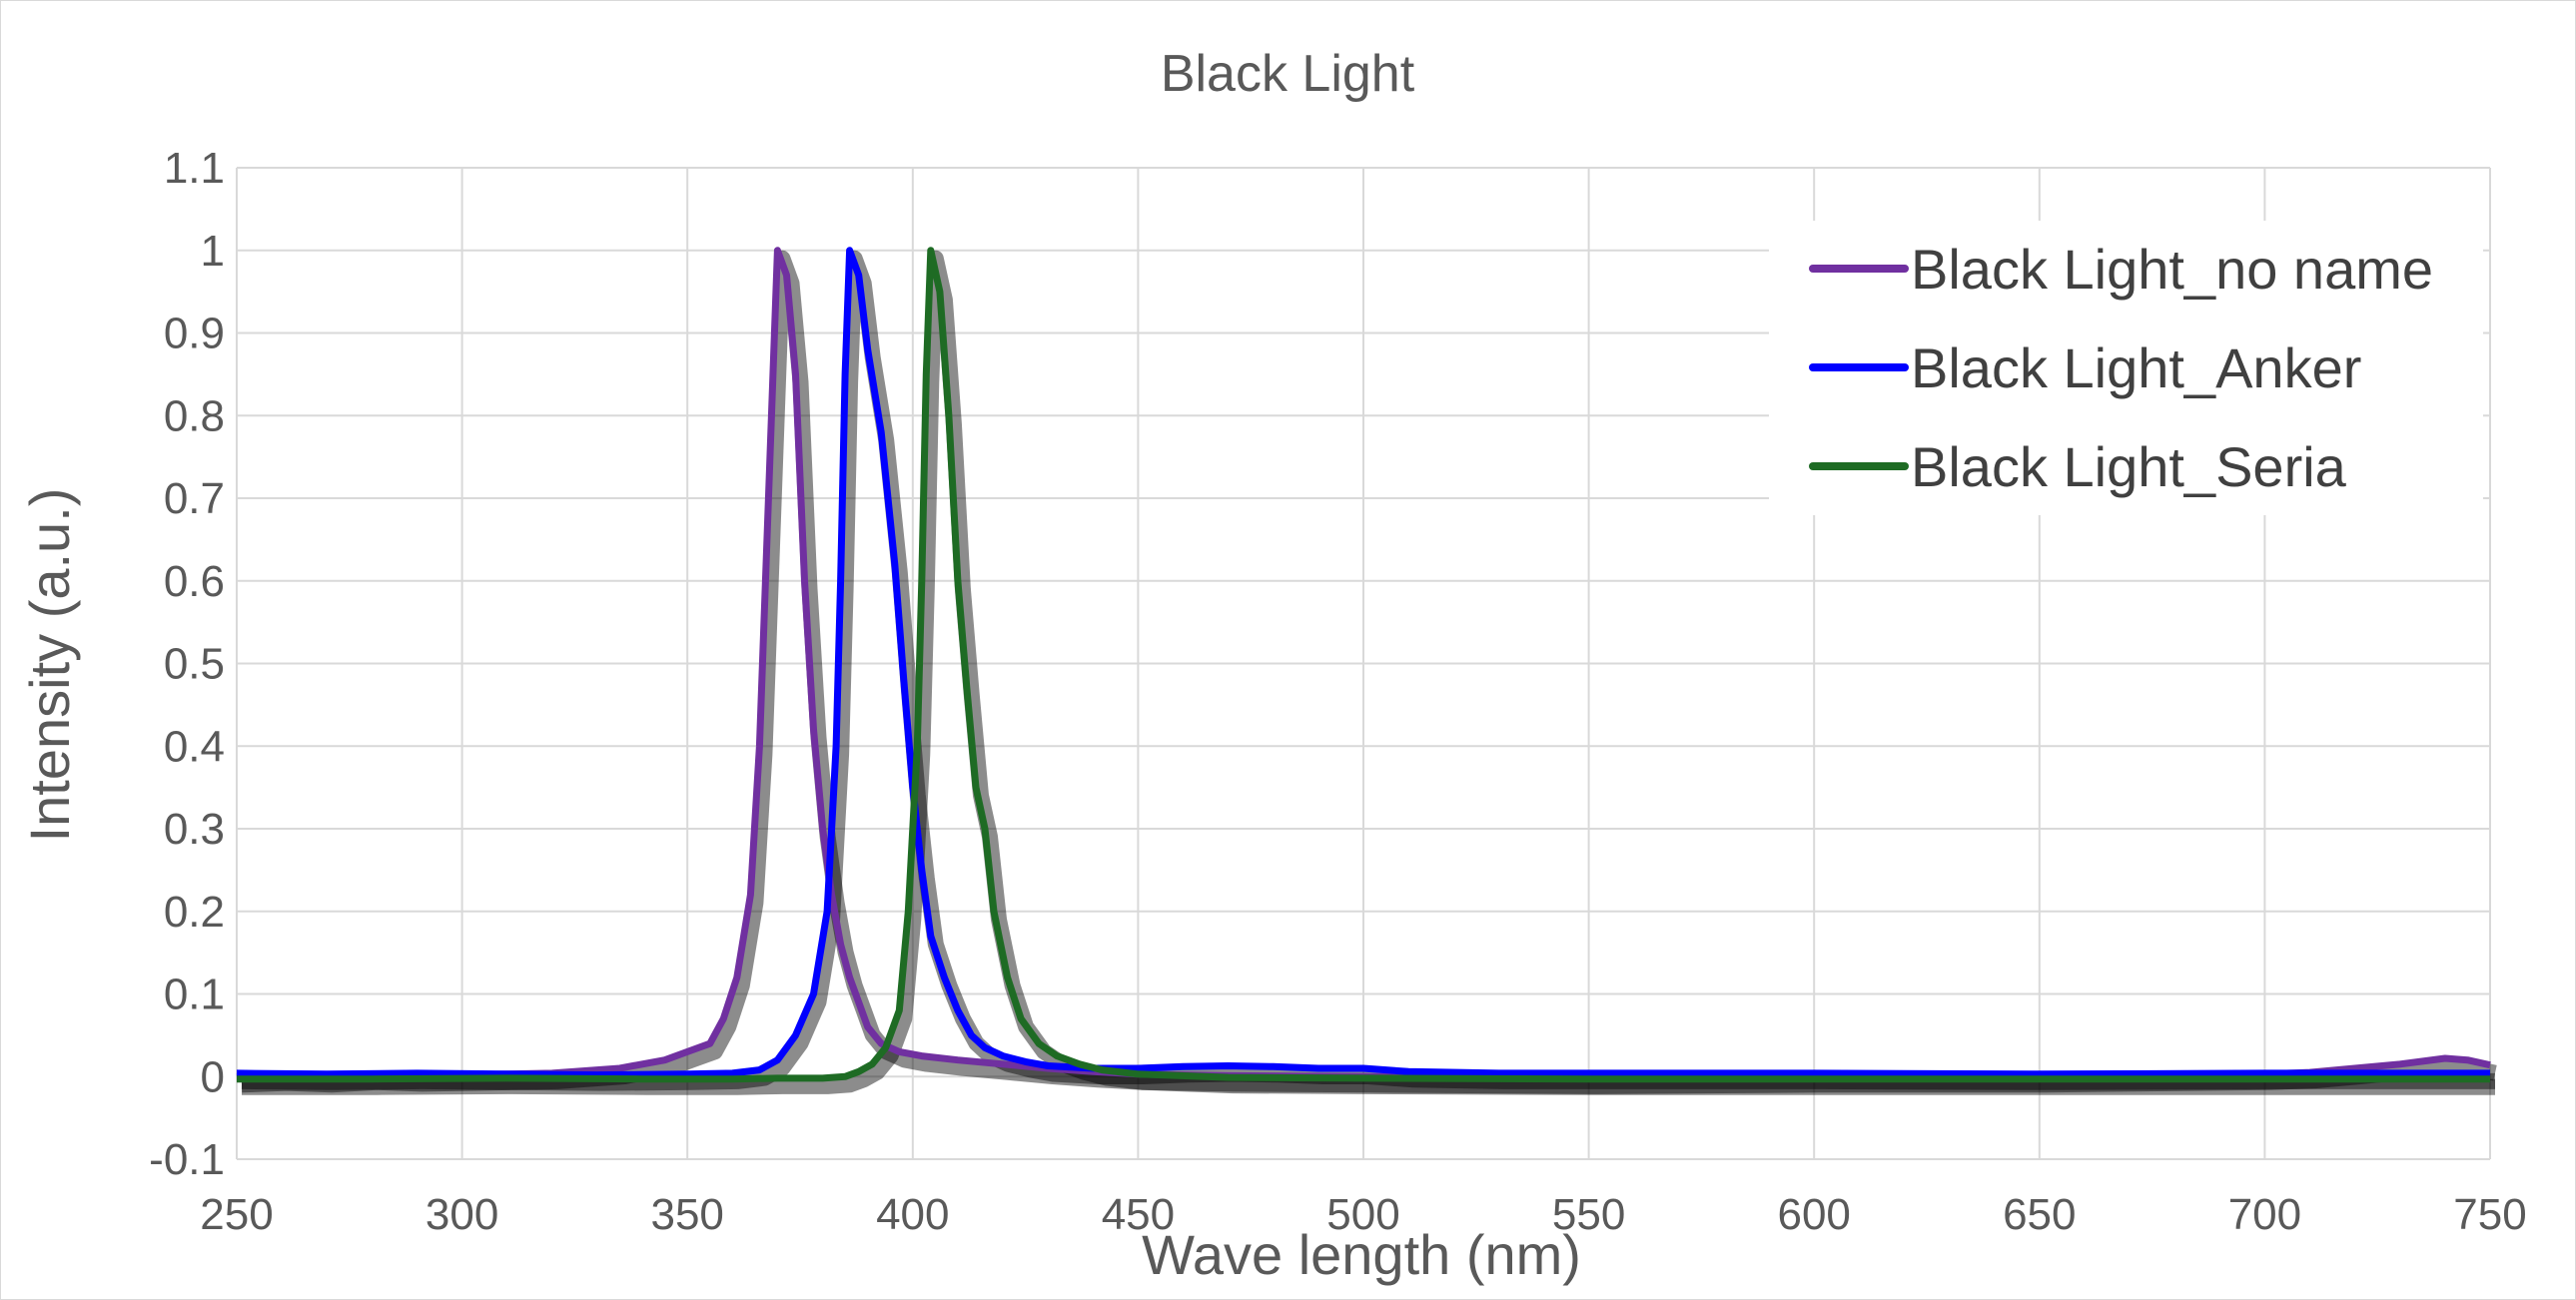 This screenshot has width=2576, height=1300. What do you see at coordinates (2265, 1214) in the screenshot?
I see `x-tick-label: 700` at bounding box center [2265, 1214].